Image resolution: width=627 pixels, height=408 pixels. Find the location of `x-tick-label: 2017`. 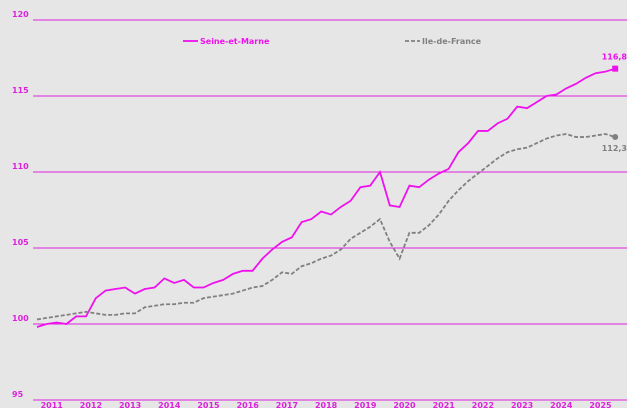

x-tick-label: 2017 is located at coordinates (287, 404).